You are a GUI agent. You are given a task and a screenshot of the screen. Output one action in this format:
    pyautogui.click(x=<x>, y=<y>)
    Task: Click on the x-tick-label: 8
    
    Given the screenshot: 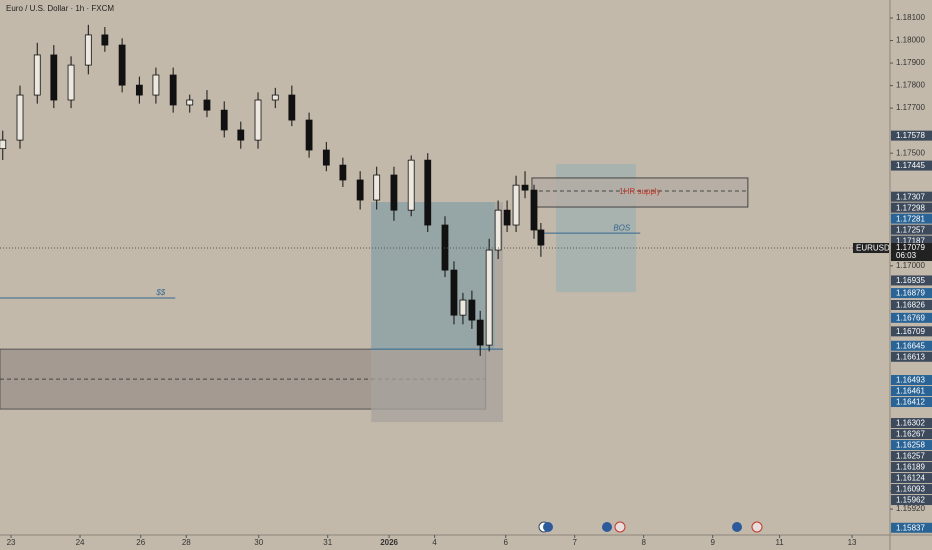 What is the action you would take?
    pyautogui.click(x=643, y=542)
    